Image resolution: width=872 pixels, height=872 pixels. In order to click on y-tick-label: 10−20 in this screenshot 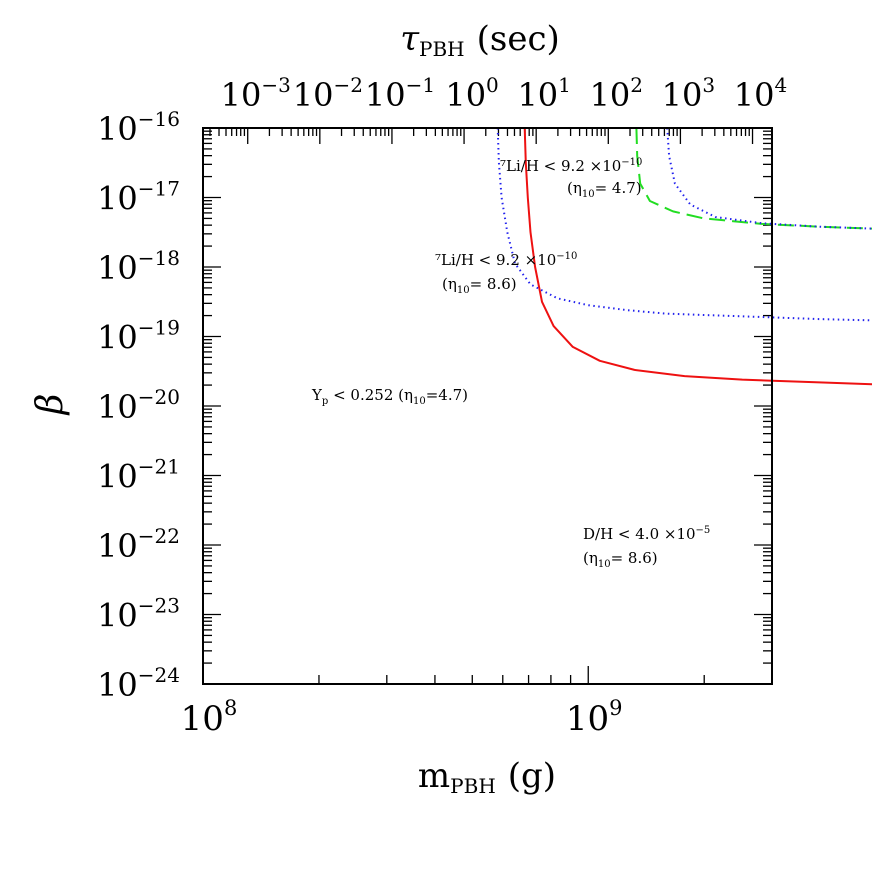, I will do `click(138, 405)`.